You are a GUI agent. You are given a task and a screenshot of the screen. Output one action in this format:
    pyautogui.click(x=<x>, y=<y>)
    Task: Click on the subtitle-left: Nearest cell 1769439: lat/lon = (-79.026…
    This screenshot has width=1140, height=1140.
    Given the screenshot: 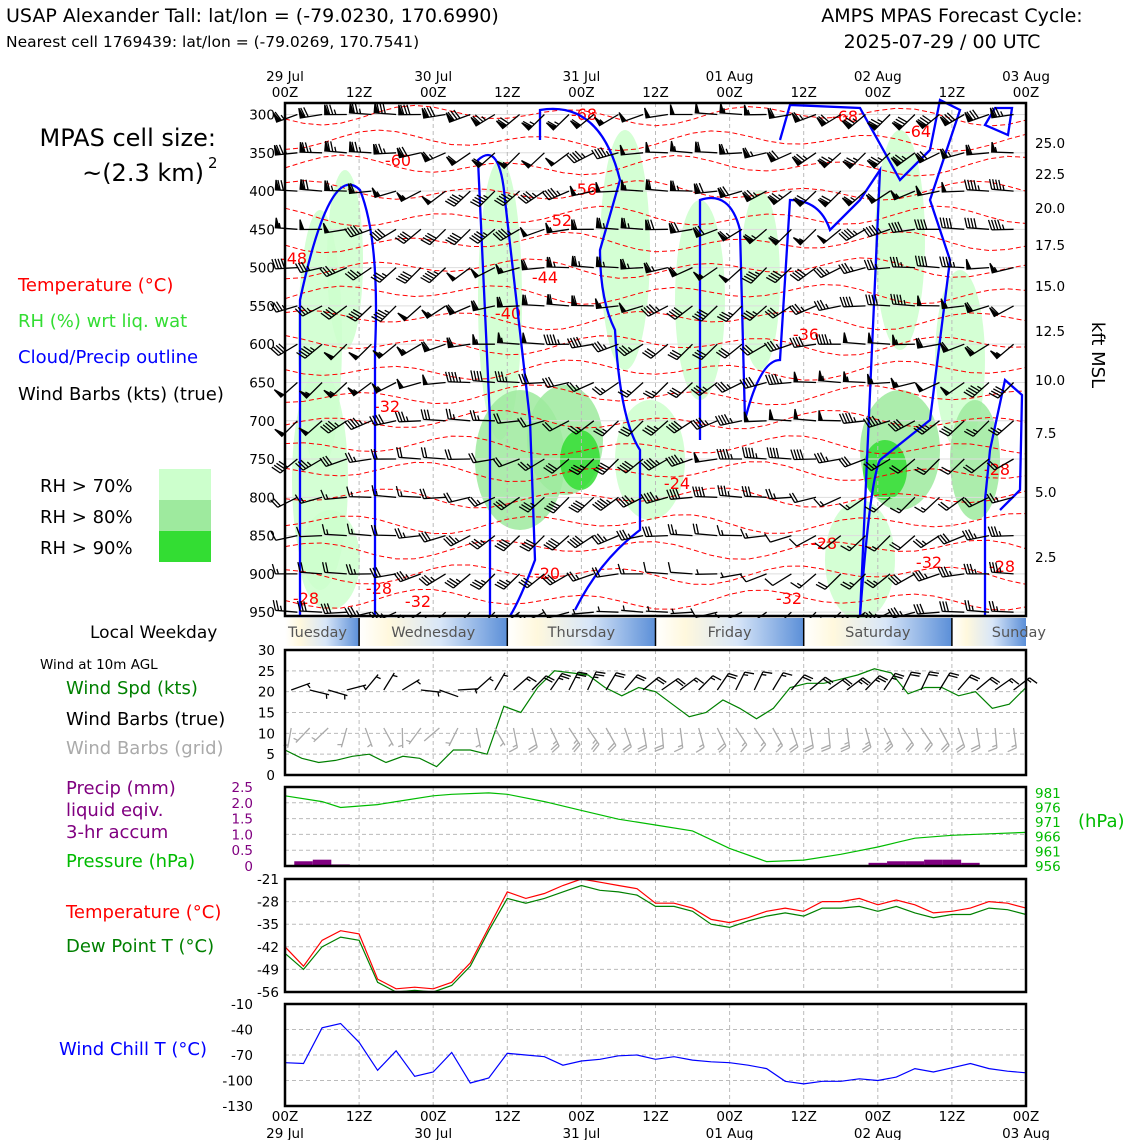 What is the action you would take?
    pyautogui.click(x=212, y=42)
    